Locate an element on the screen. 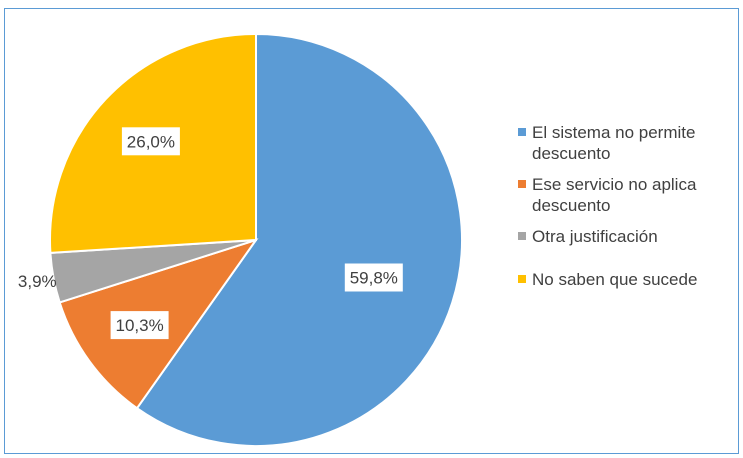  data-label-text: 26,0% is located at coordinates (151, 141).